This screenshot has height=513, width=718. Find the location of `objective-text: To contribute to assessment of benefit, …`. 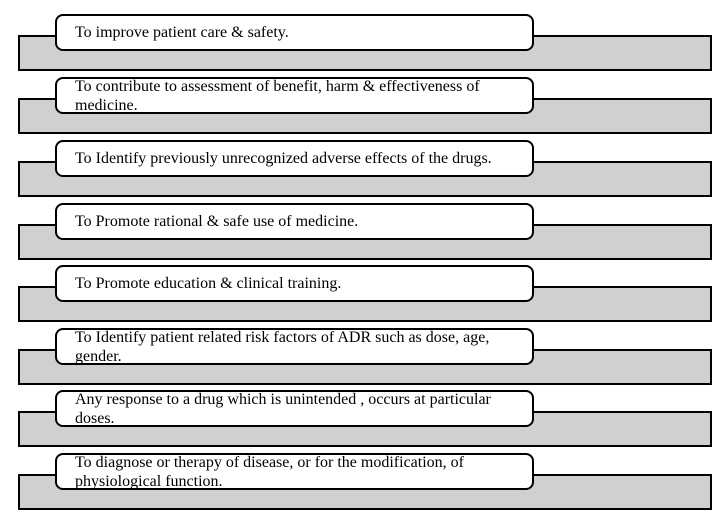

objective-text: To contribute to assessment of benefit, … is located at coordinates (277, 95).